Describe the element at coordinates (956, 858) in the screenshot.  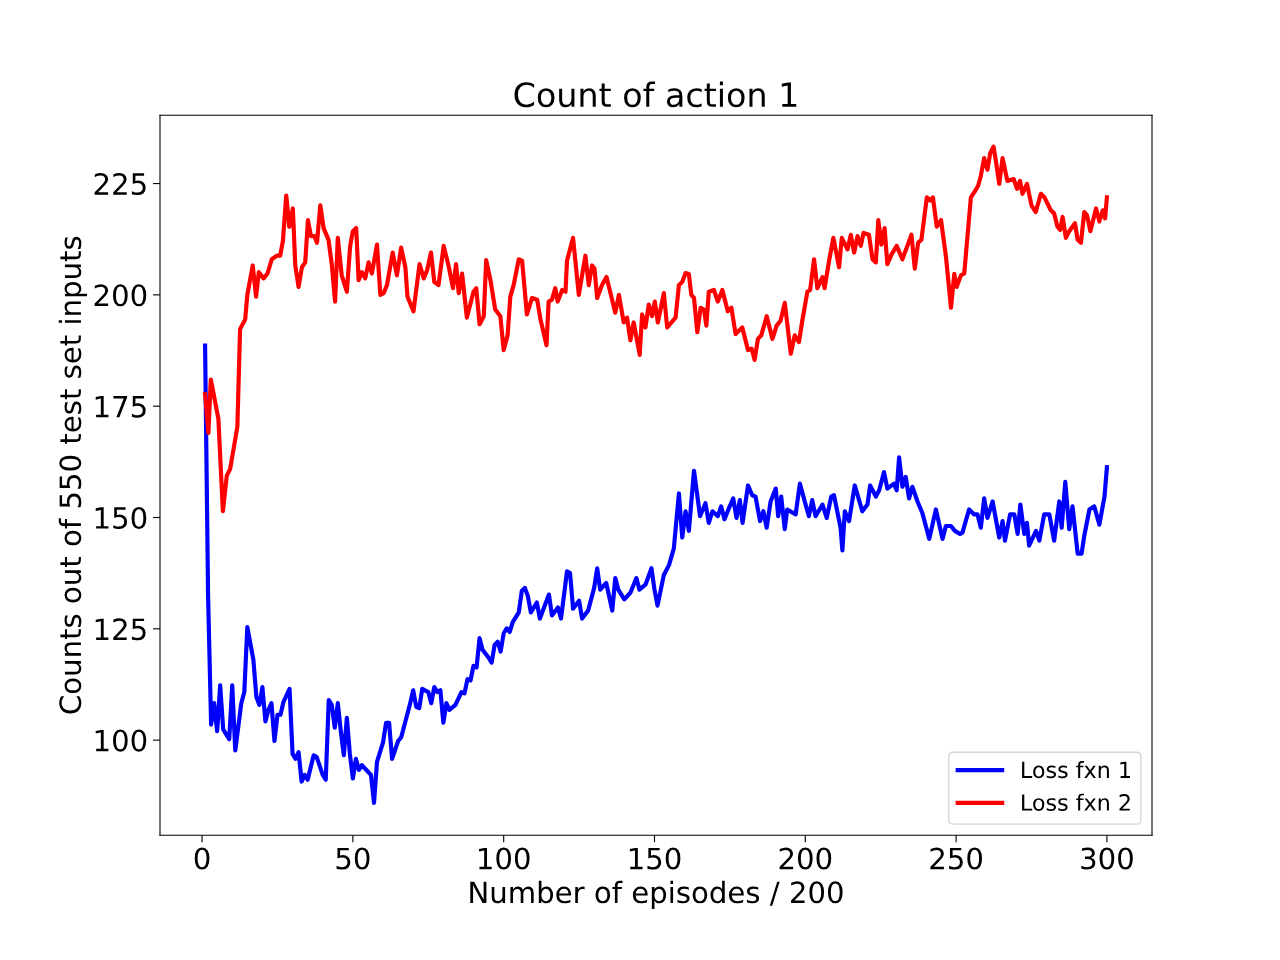
I see `x-tick-label: 250` at that location.